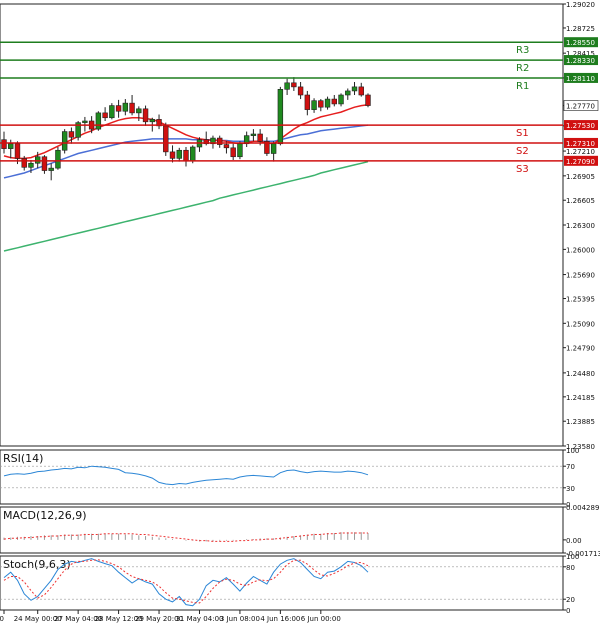 This screenshot has width=600, height=630. I want to click on y-tick-label: -0.001713, so click(583, 554).